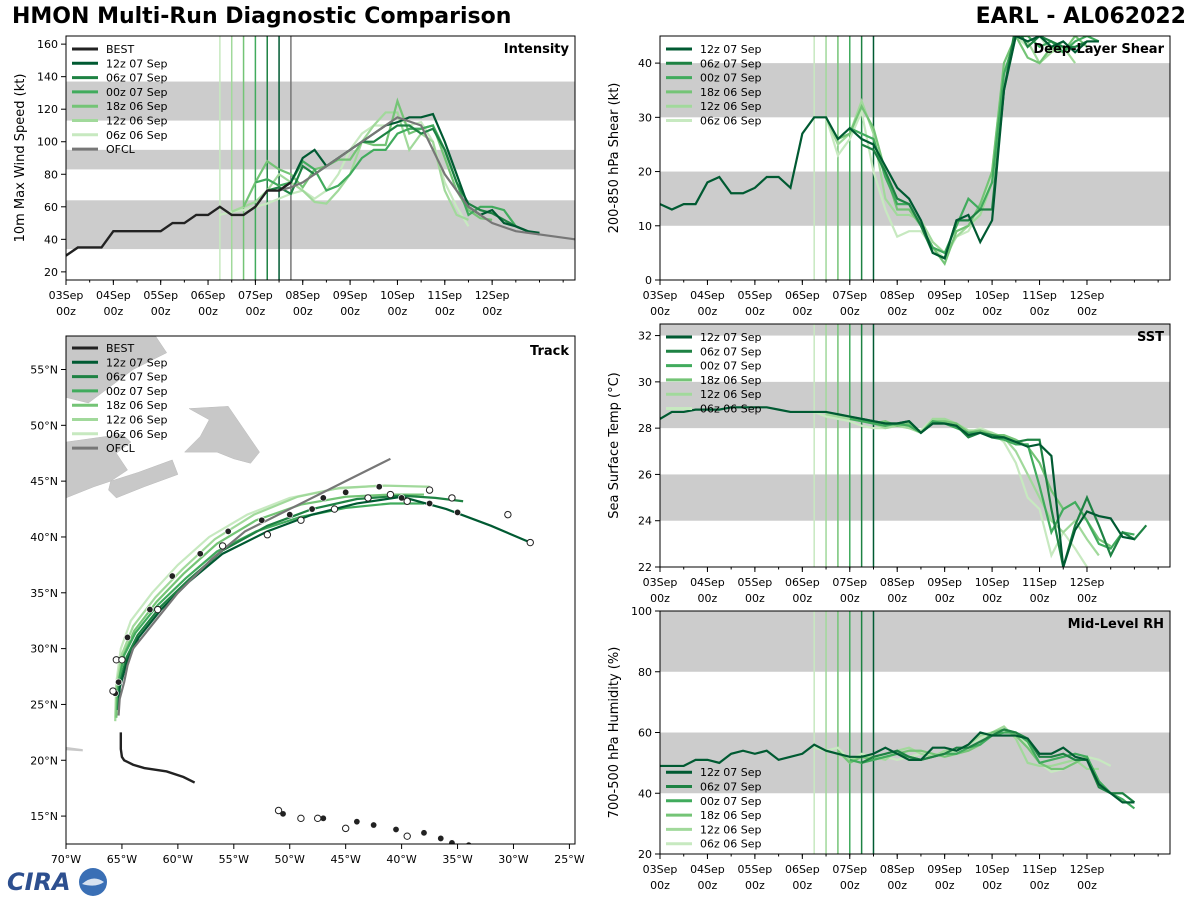 This screenshot has width=1200, height=902. What do you see at coordinates (645, 521) in the screenshot?
I see `sst-y-tick-label: 24` at bounding box center [645, 521].